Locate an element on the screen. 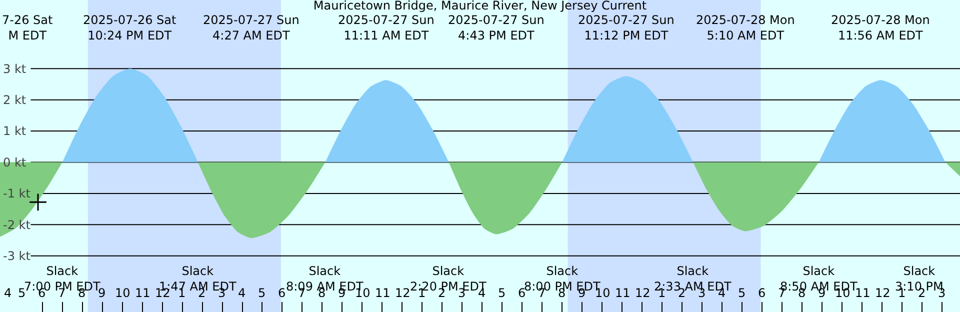 The height and width of the screenshot is (312, 960). annotation: 7-26 Sat M EDT is located at coordinates (28, 28).